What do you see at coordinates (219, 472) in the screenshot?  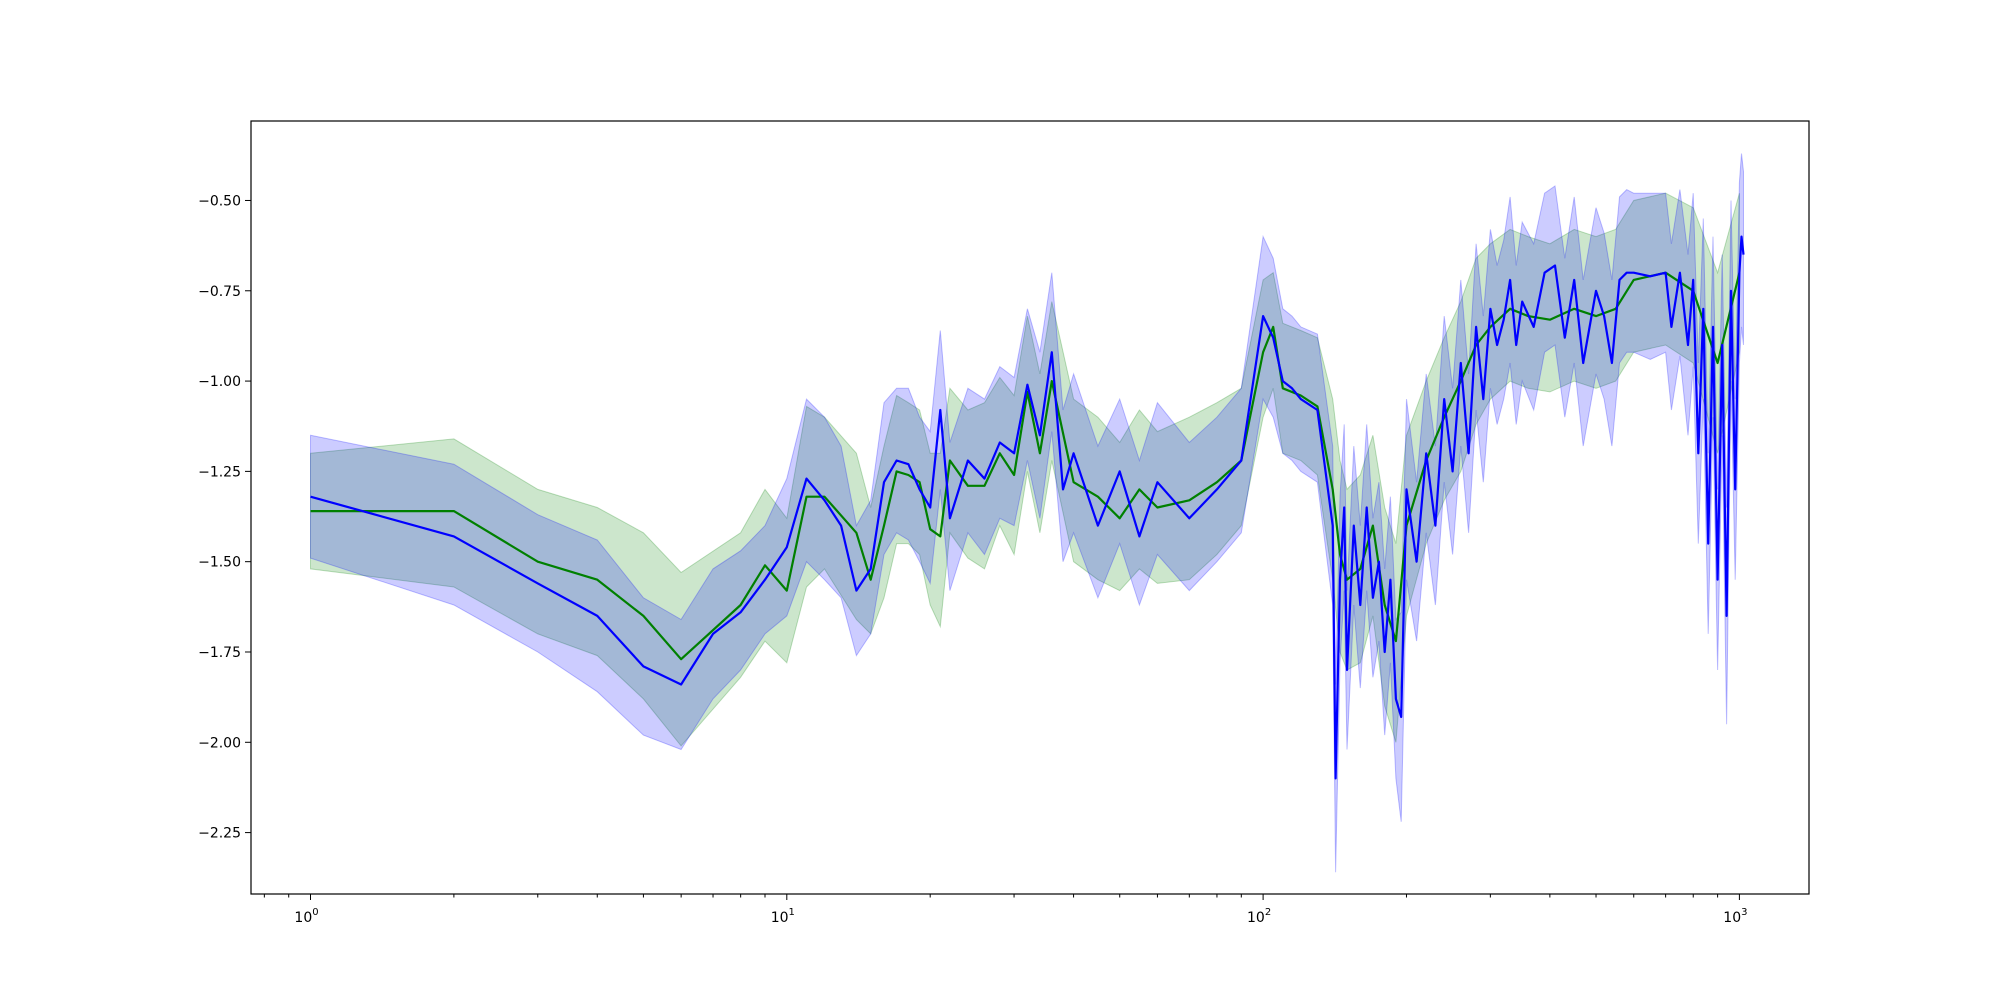 I see `y-tick-label: −1.25` at bounding box center [219, 472].